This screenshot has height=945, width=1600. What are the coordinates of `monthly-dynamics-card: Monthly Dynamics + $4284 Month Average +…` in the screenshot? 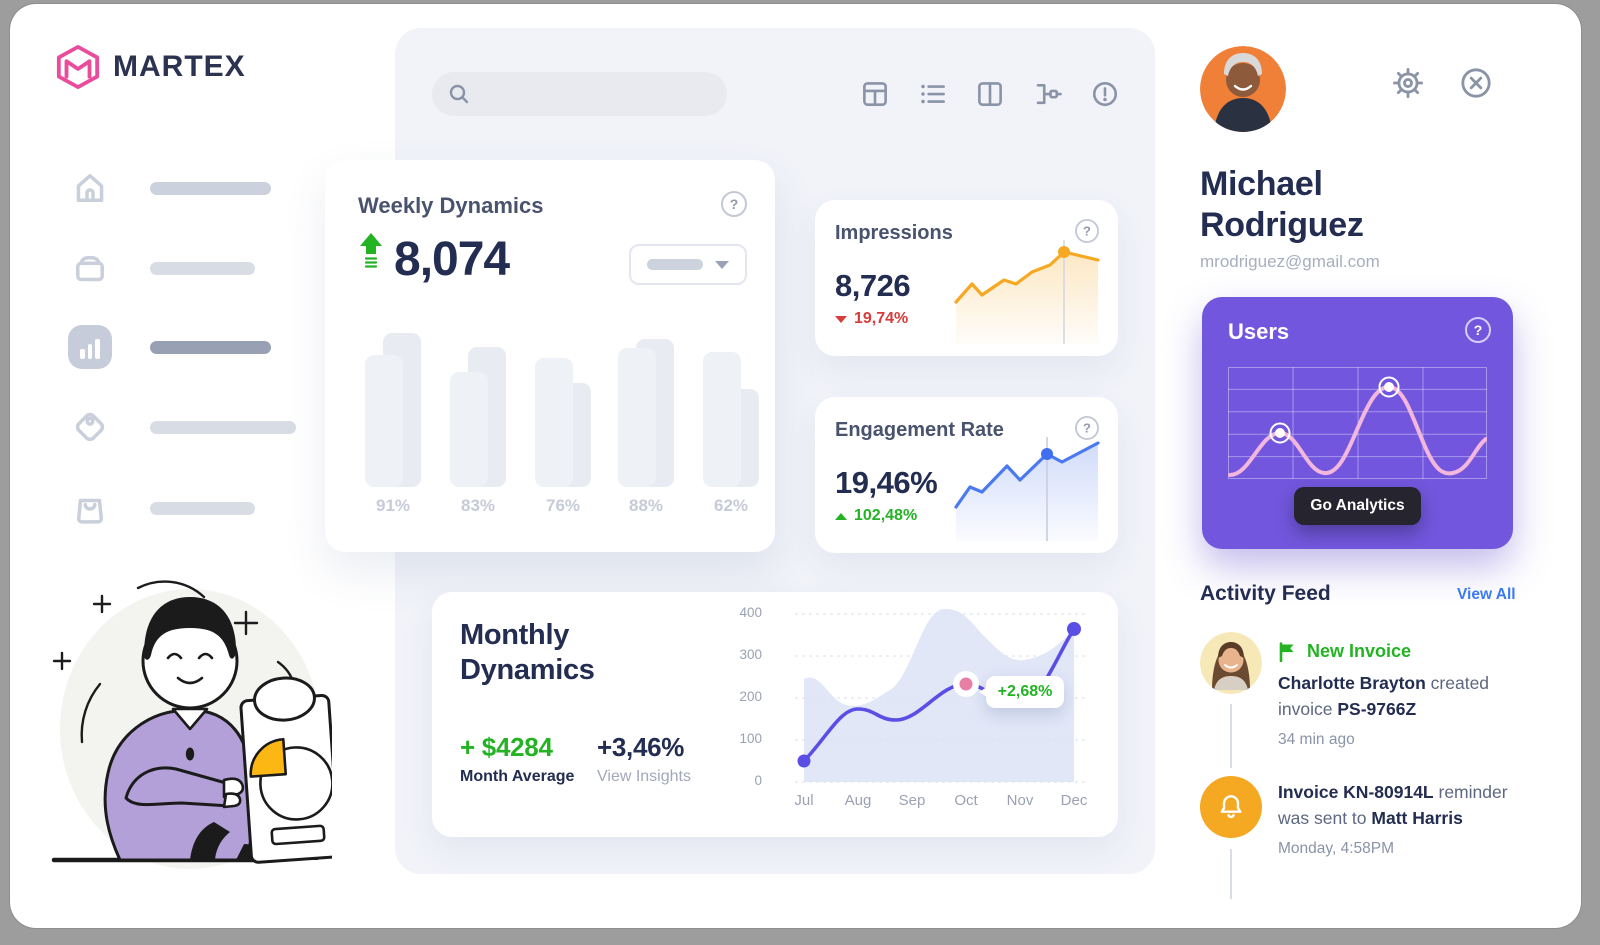 It's located at (775, 714).